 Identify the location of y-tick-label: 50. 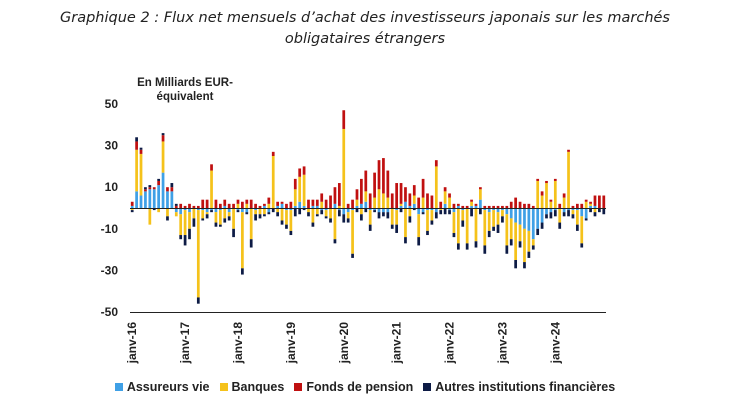
(112, 104).